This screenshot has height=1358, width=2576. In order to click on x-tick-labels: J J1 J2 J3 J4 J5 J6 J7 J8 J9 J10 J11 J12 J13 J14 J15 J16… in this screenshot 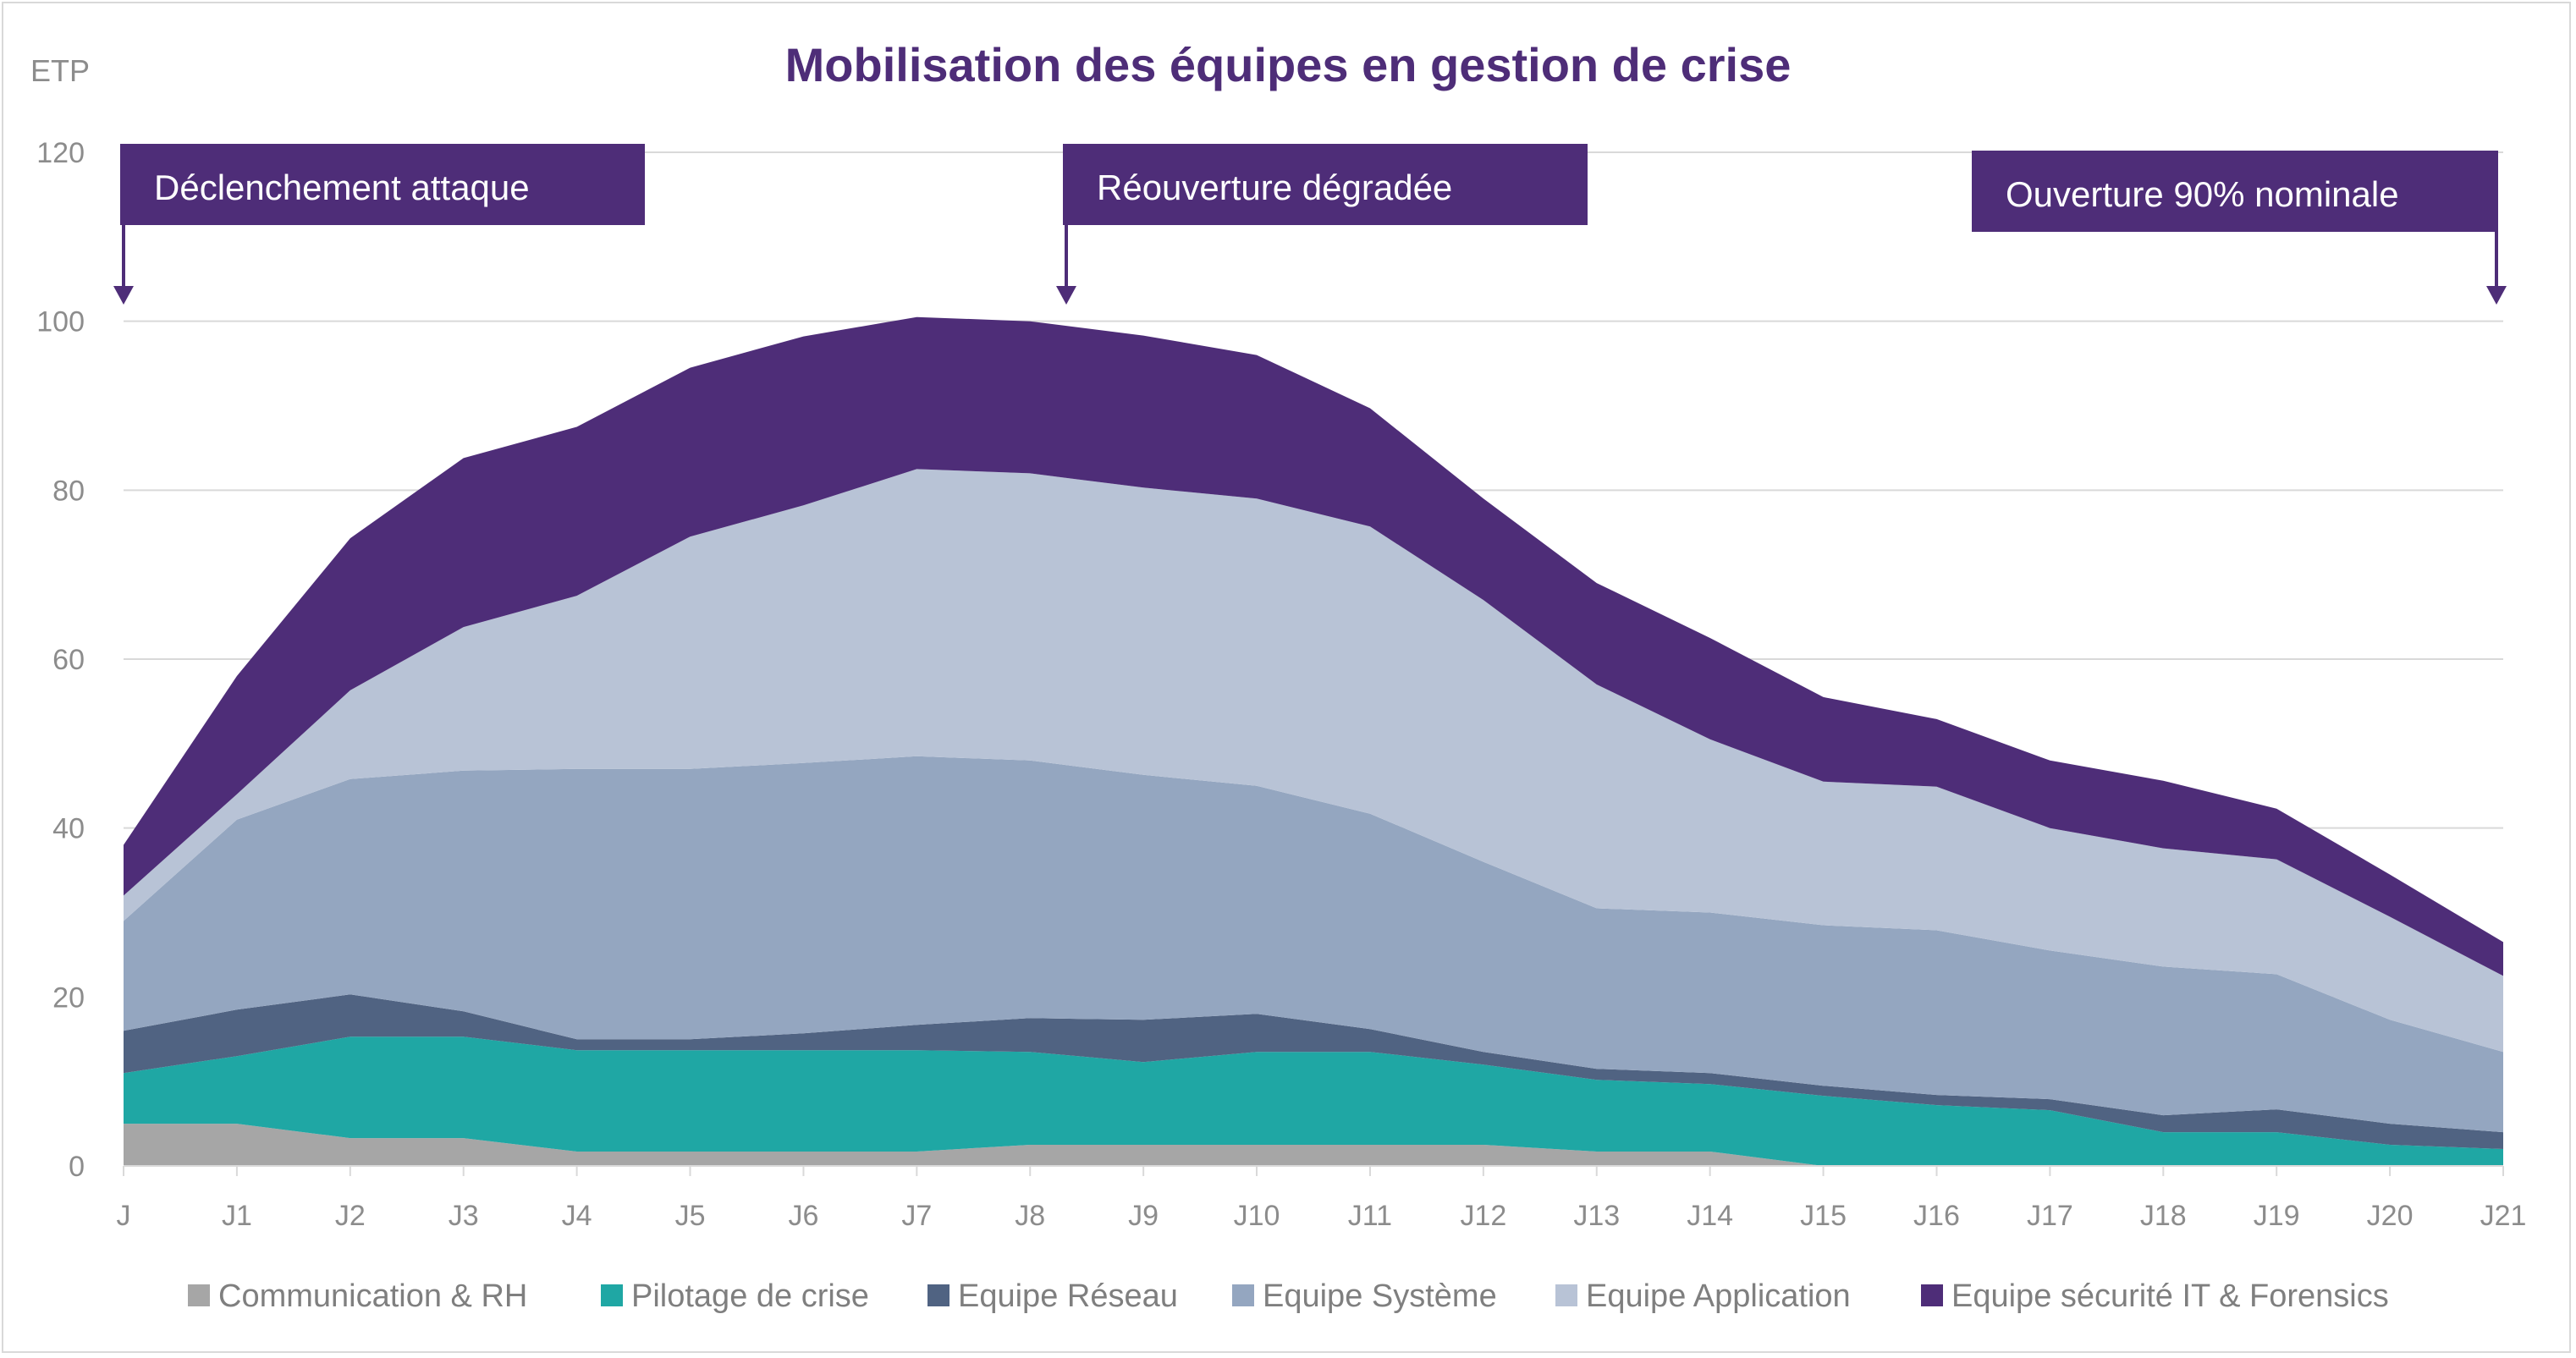, I will do `click(1322, 1216)`.